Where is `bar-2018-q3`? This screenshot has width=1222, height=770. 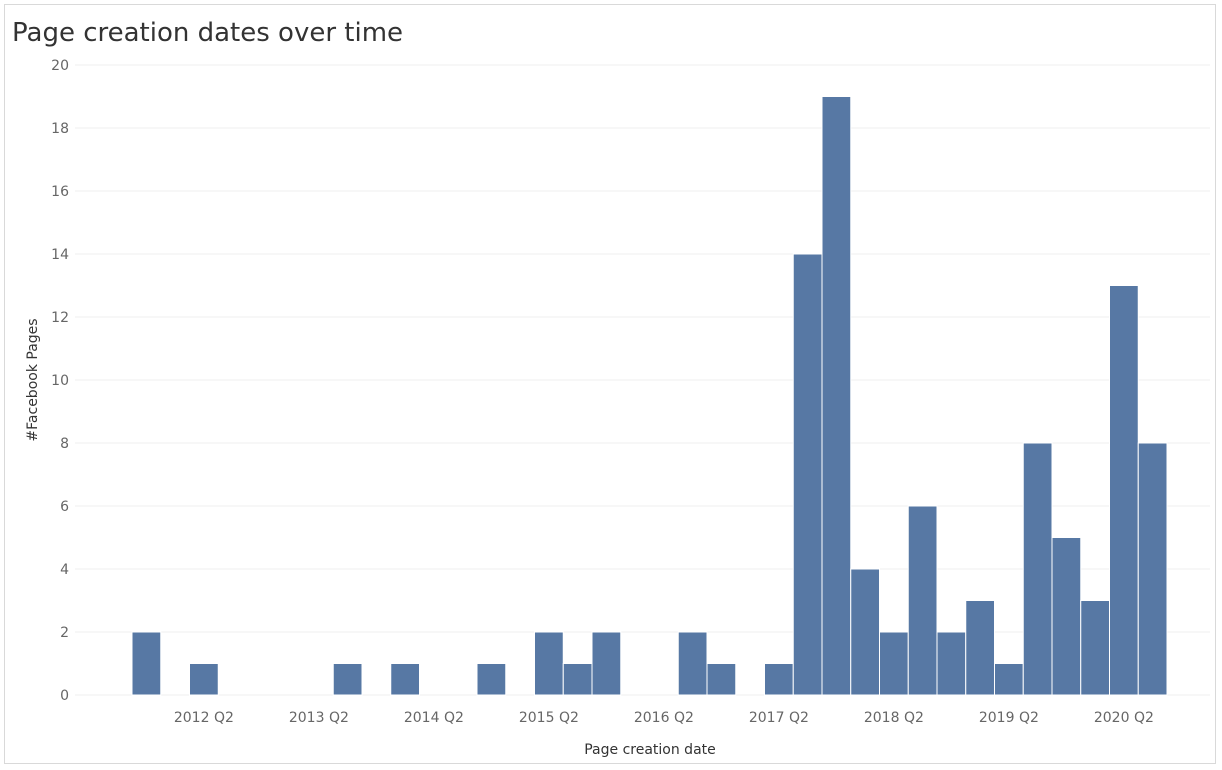
bar-2018-q3 is located at coordinates (922, 600).